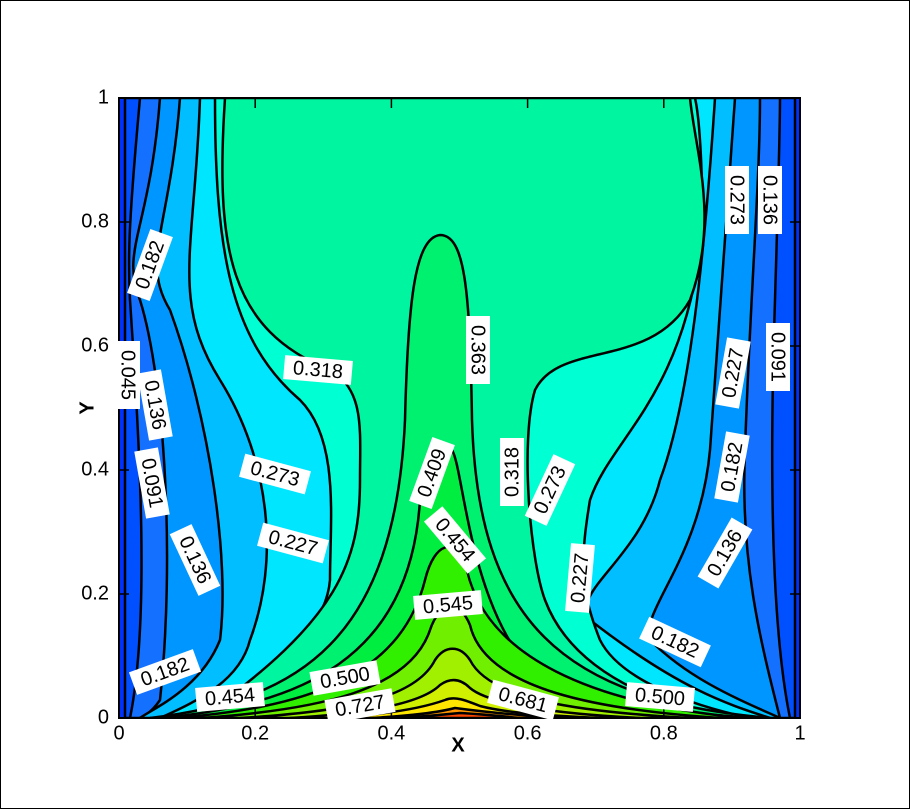 The image size is (910, 809). I want to click on y-tick-label: 0.6, so click(95, 345).